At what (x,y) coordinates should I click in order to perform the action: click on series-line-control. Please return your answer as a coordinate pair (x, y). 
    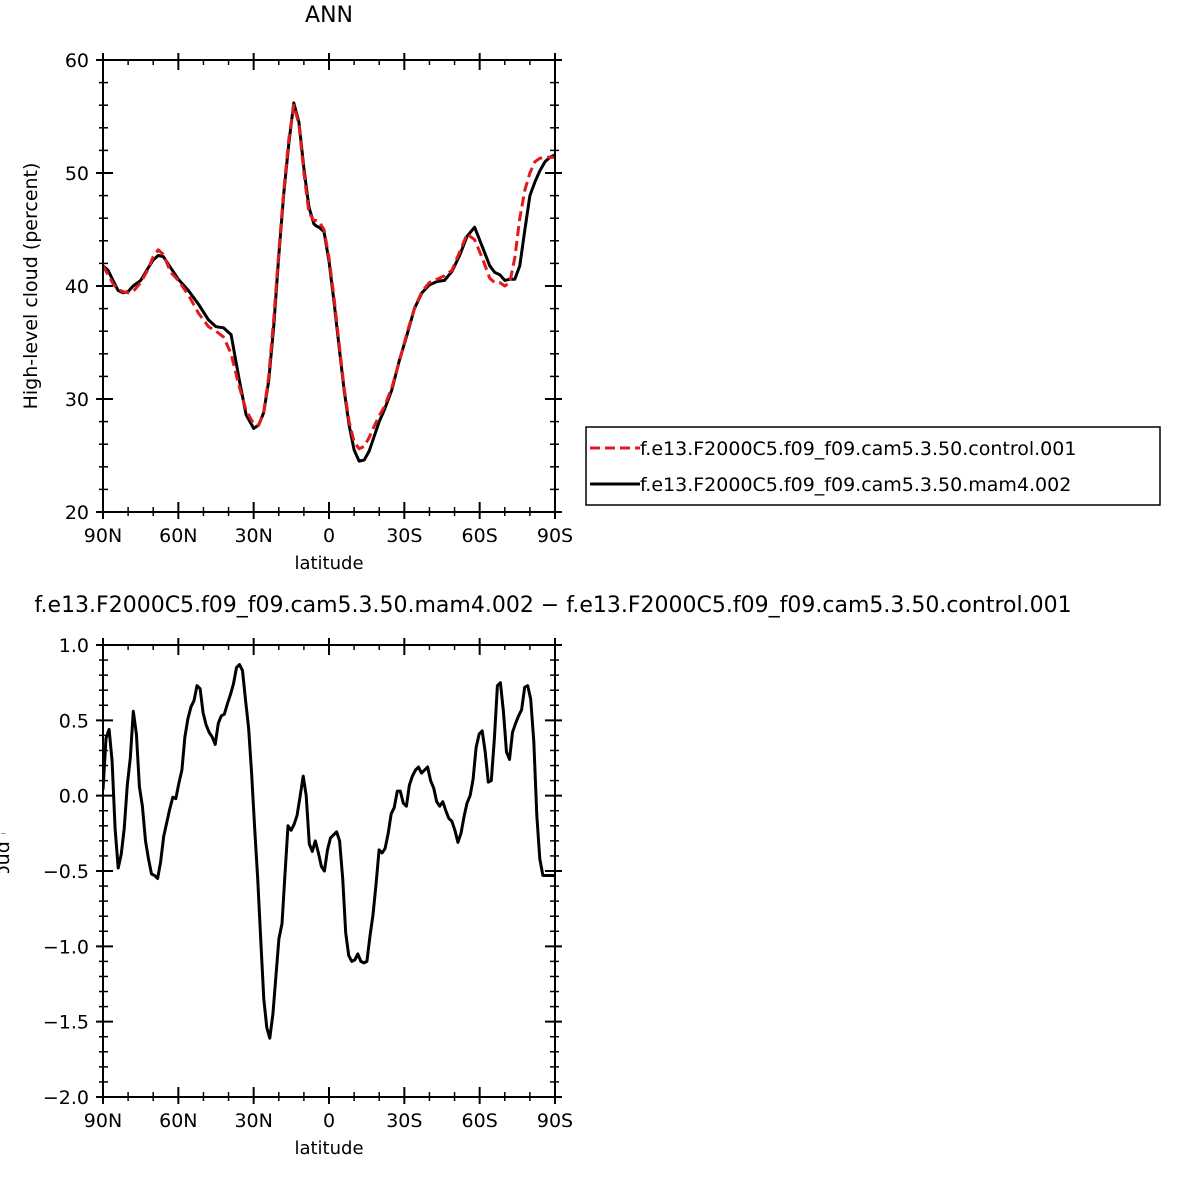
    Looking at the image, I should click on (329, 277).